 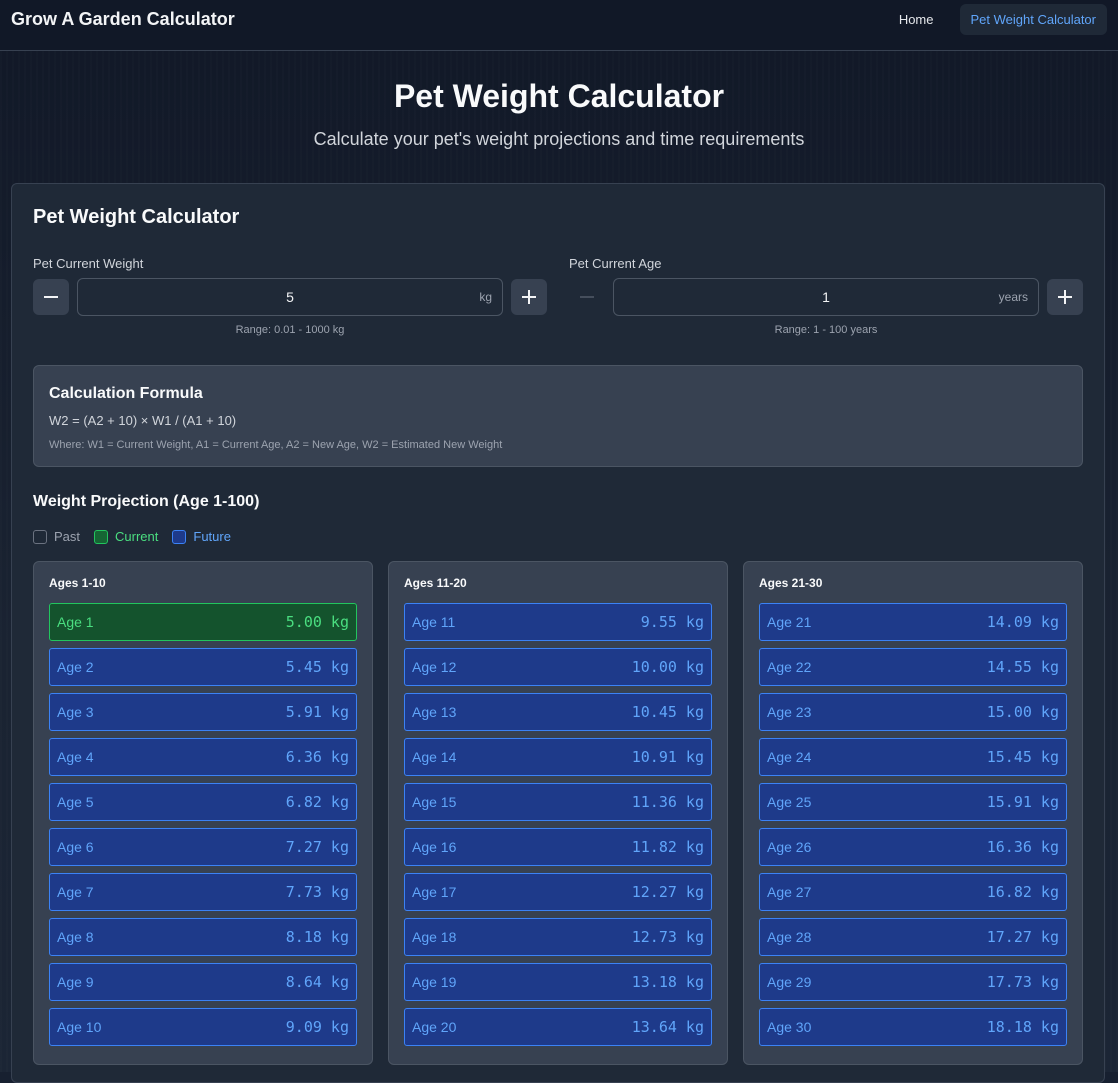 I want to click on legend-future-label: Future, so click(x=212, y=536).